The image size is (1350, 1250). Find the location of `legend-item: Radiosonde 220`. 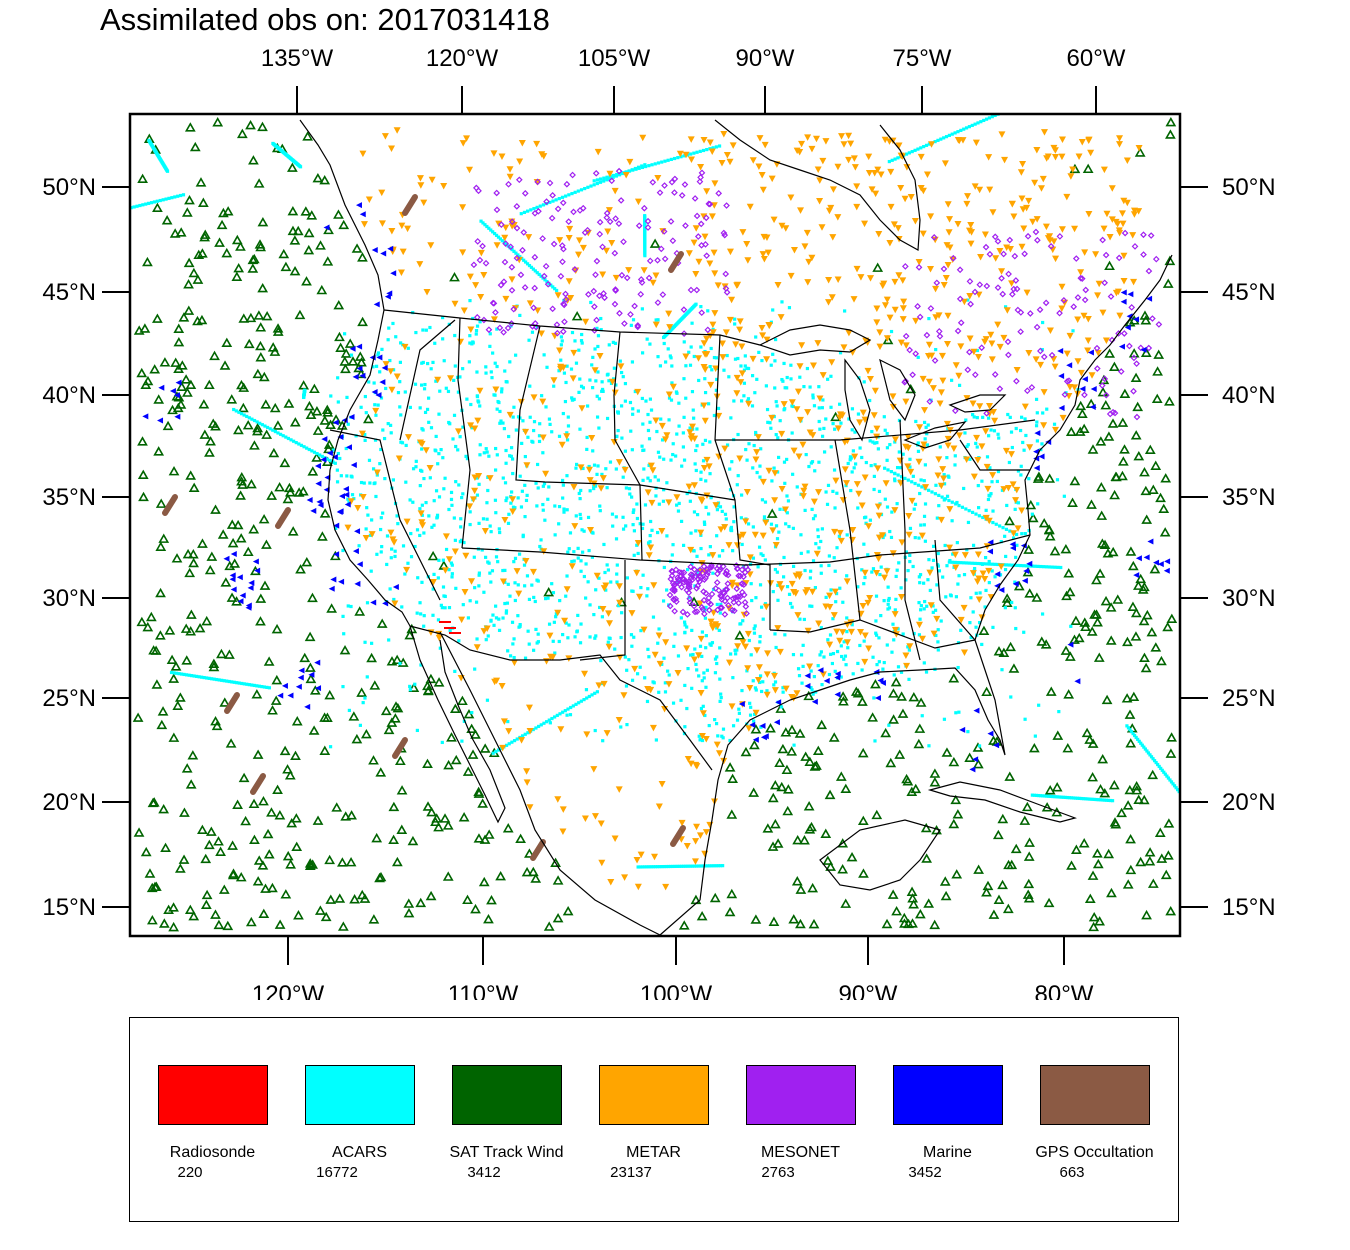

legend-item: Radiosonde 220 is located at coordinates (203, 1120).